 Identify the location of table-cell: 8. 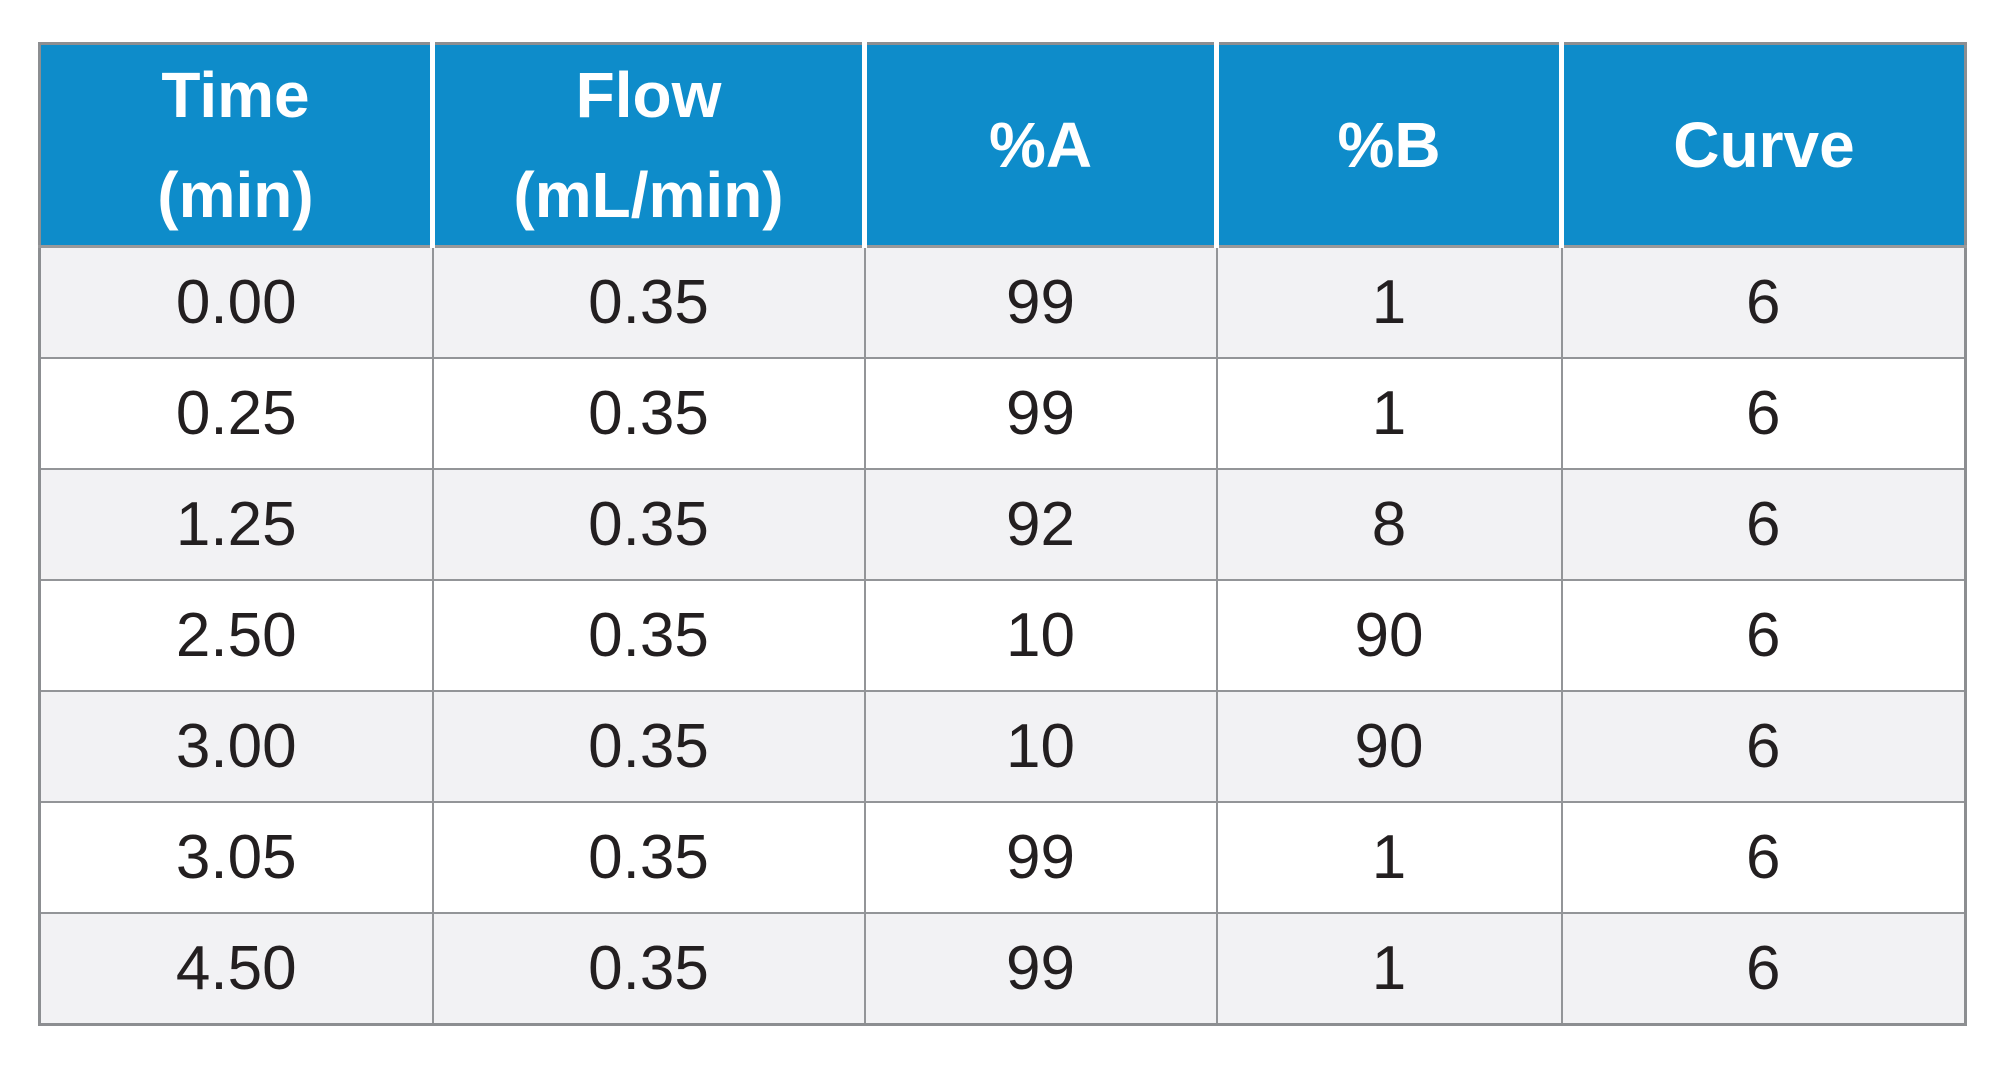
(1389, 524).